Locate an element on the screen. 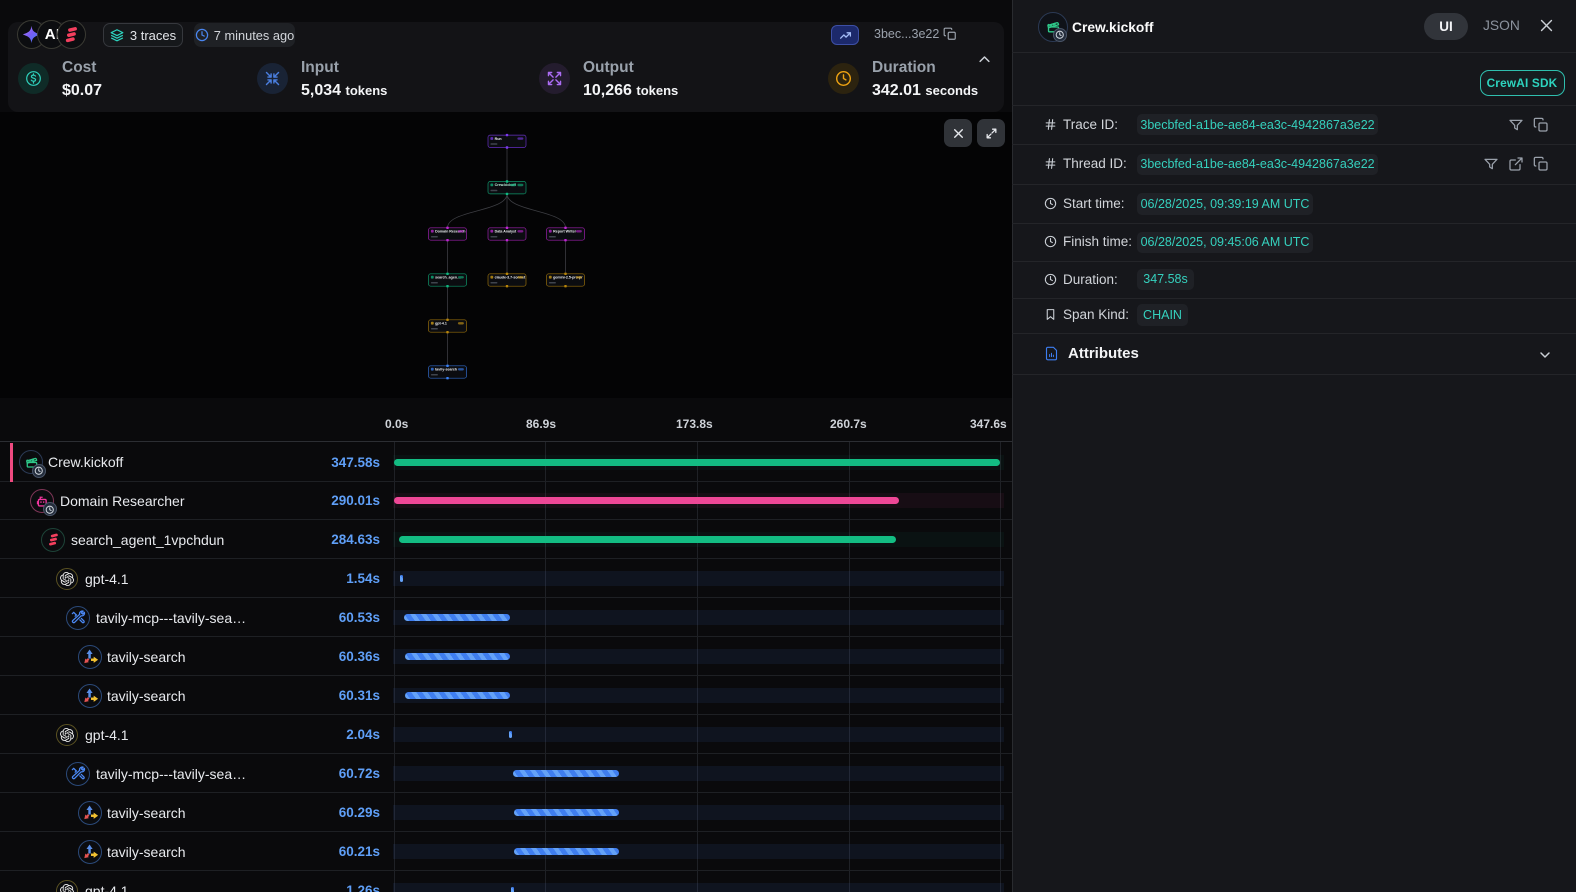 Image resolution: width=1576 pixels, height=892 pixels. svg-text: Run is located at coordinates (498, 139).